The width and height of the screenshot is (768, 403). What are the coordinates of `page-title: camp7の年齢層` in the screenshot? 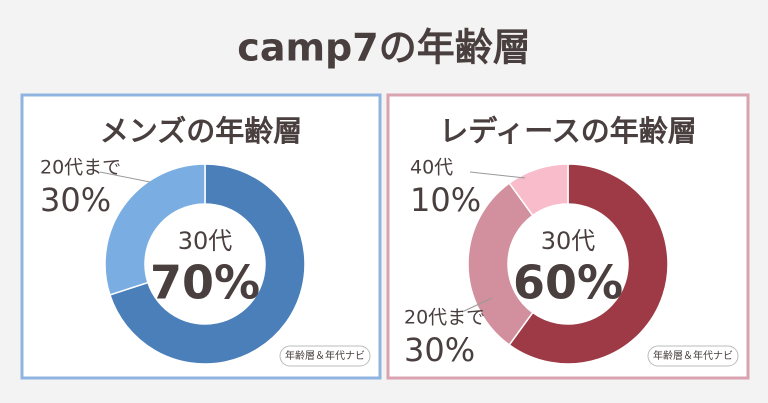 It's located at (383, 48).